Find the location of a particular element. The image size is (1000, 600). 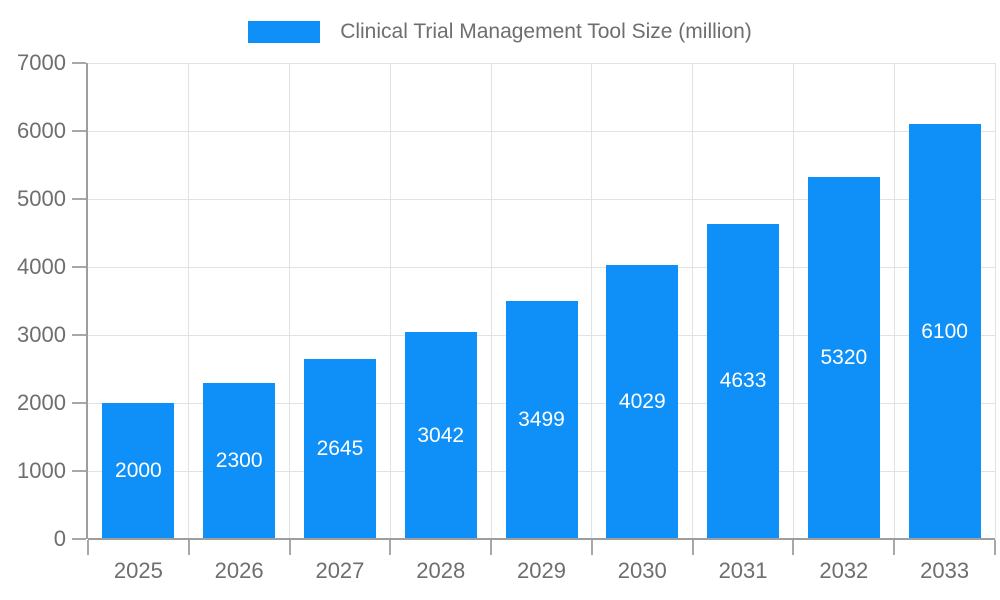

y-axis-label: 0 is located at coordinates (59, 538).